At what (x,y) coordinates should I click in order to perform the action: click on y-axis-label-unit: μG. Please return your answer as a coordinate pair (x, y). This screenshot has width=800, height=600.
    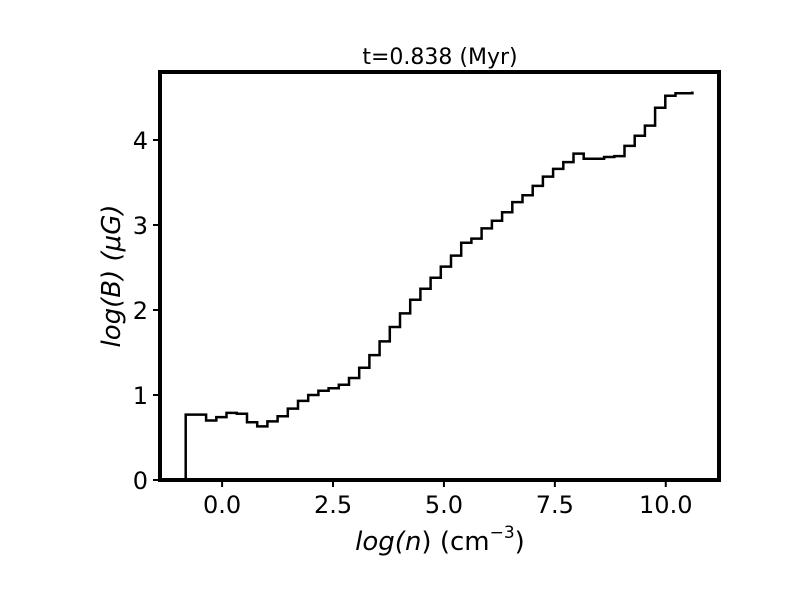
    Looking at the image, I should click on (112, 234).